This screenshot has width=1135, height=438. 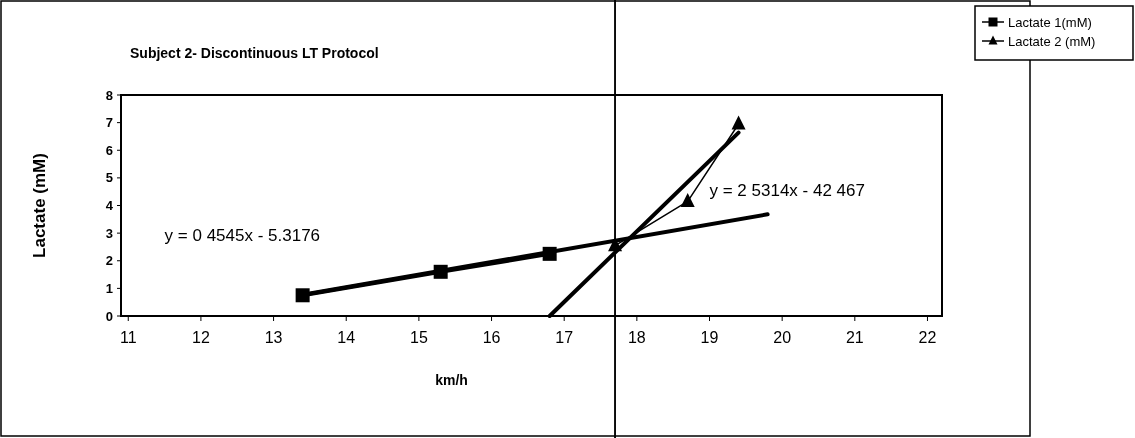 I want to click on x-tick-label: 14, so click(x=346, y=337).